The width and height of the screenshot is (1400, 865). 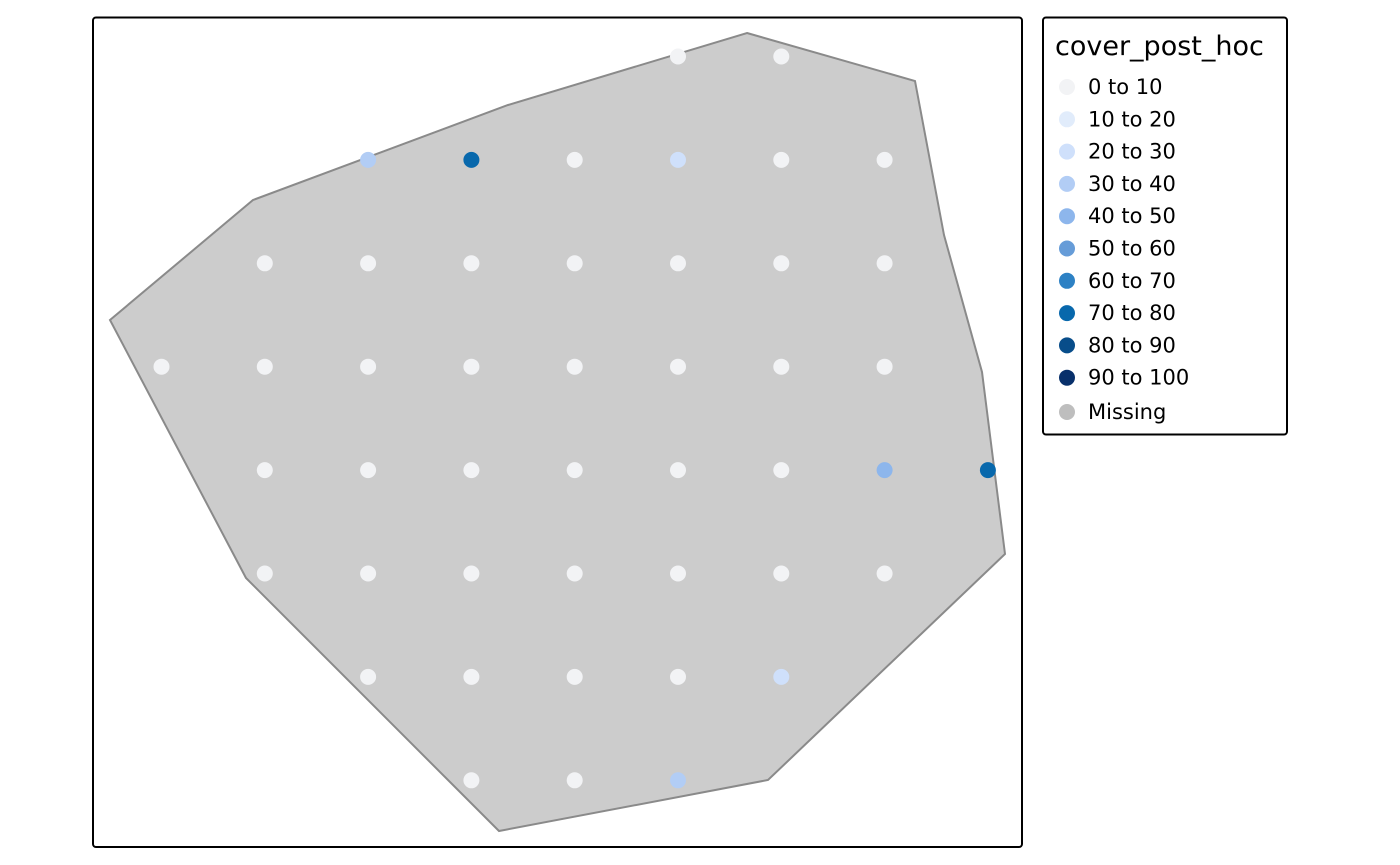 I want to click on legend-item: 90 to 100, so click(x=1124, y=378).